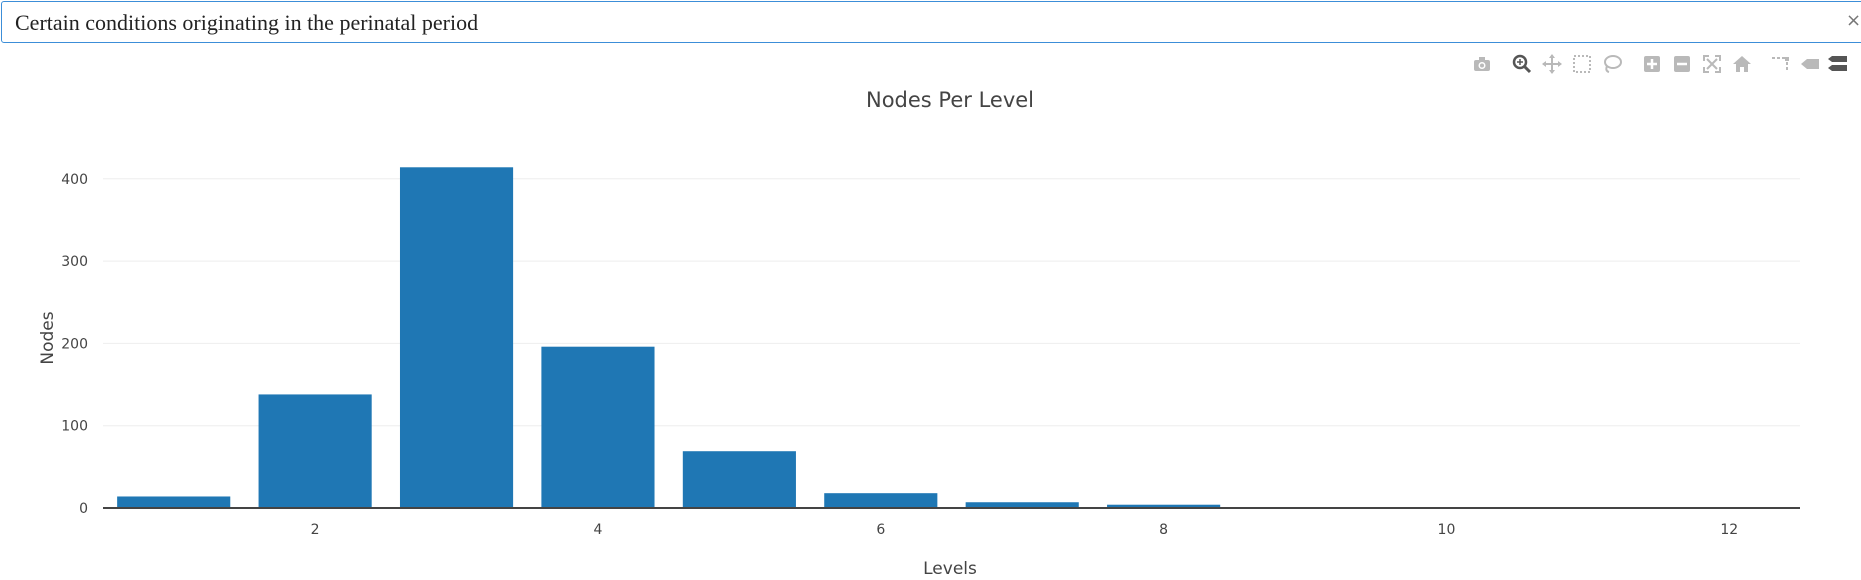 Image resolution: width=1861 pixels, height=580 pixels. I want to click on x-tick-label: 8, so click(1163, 530).